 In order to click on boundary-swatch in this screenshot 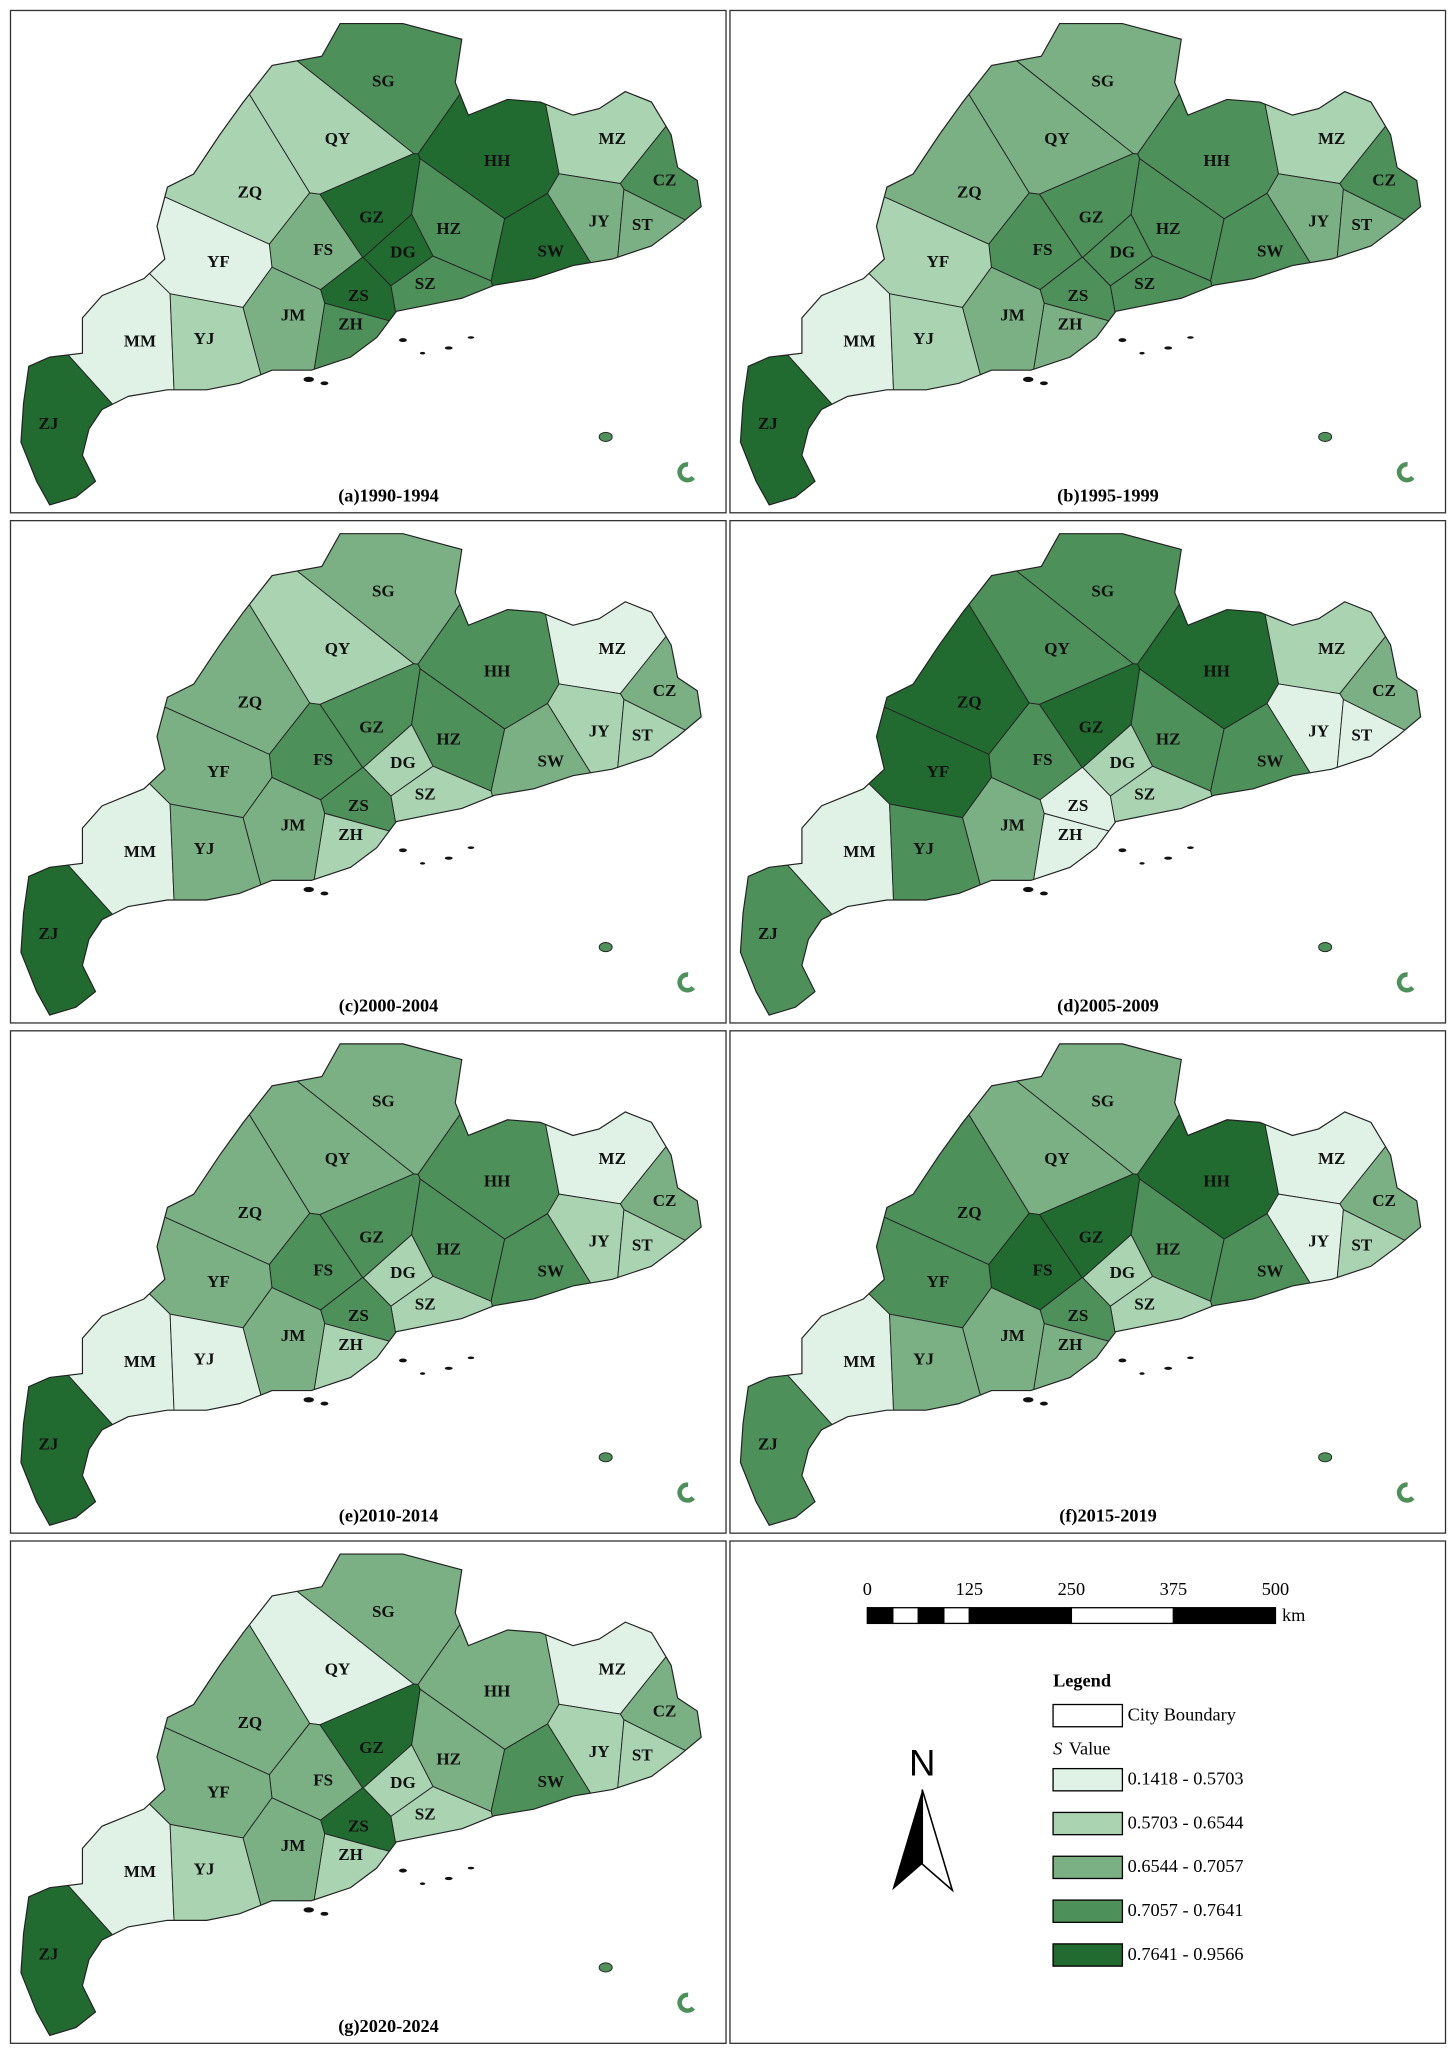, I will do `click(1088, 1715)`.